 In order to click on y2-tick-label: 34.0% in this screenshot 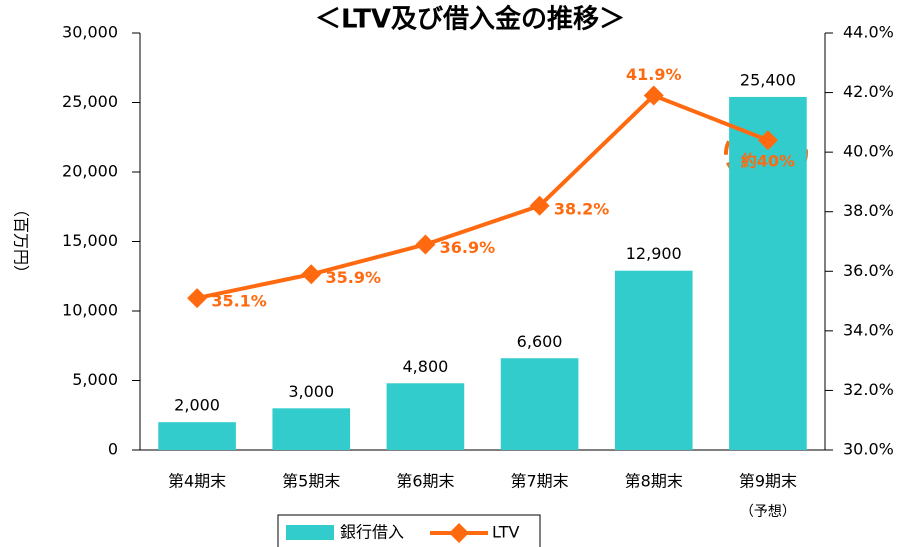, I will do `click(868, 329)`.